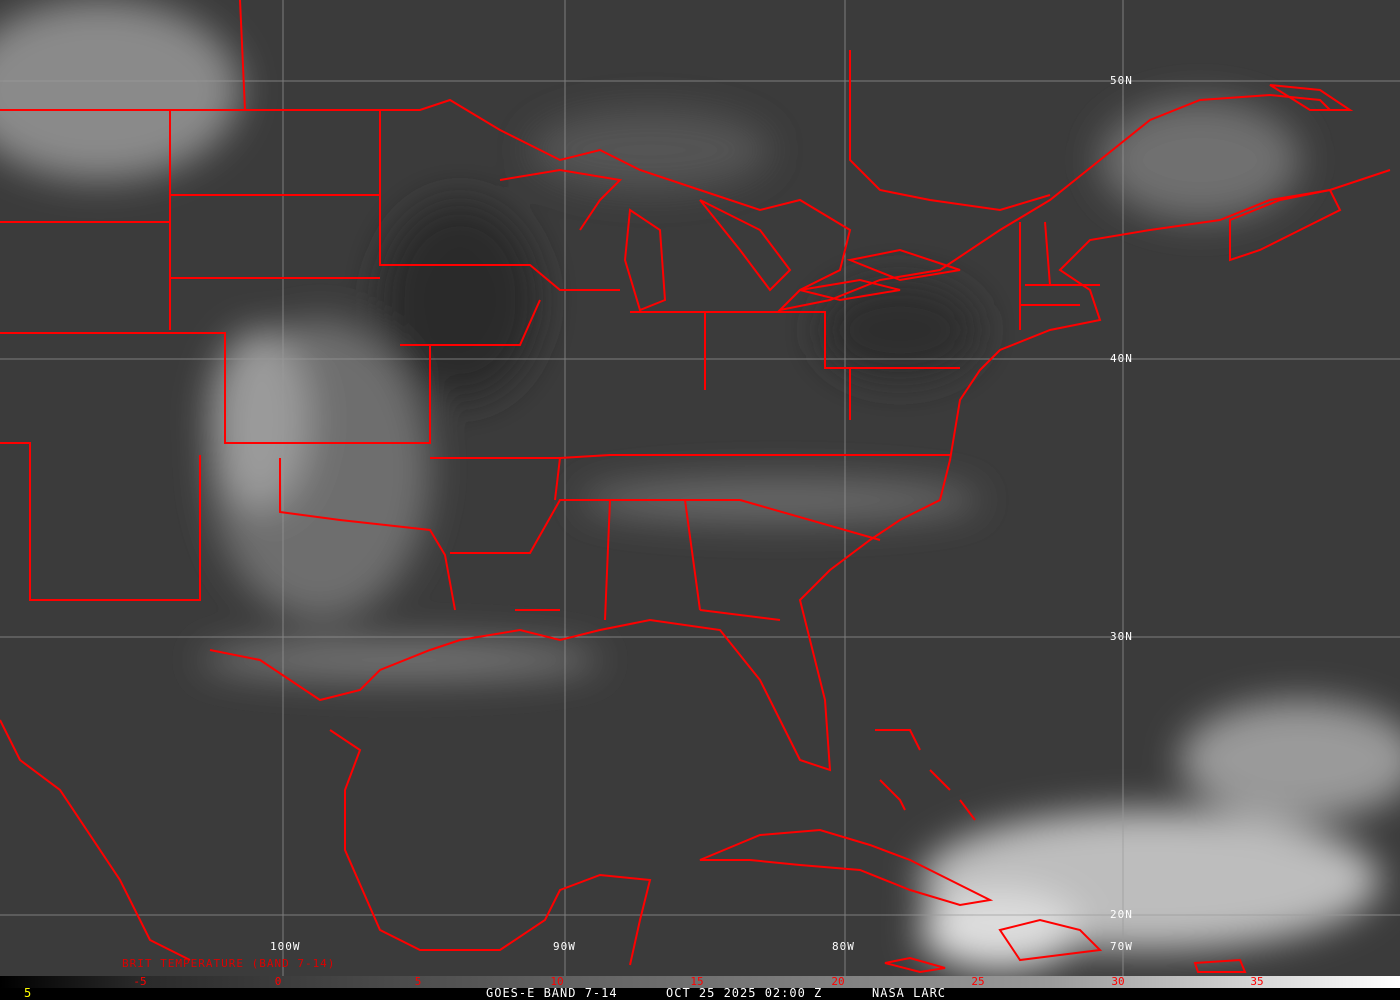 This screenshot has height=1000, width=1400. I want to click on colorbar-tick: 20, so click(838, 981).